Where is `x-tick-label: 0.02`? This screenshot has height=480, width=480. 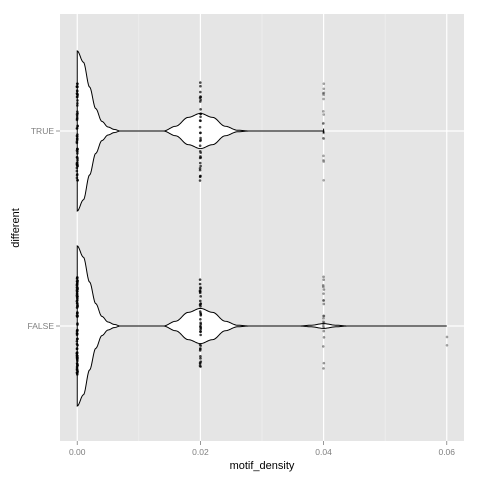
x-tick-label: 0.02 is located at coordinates (200, 452).